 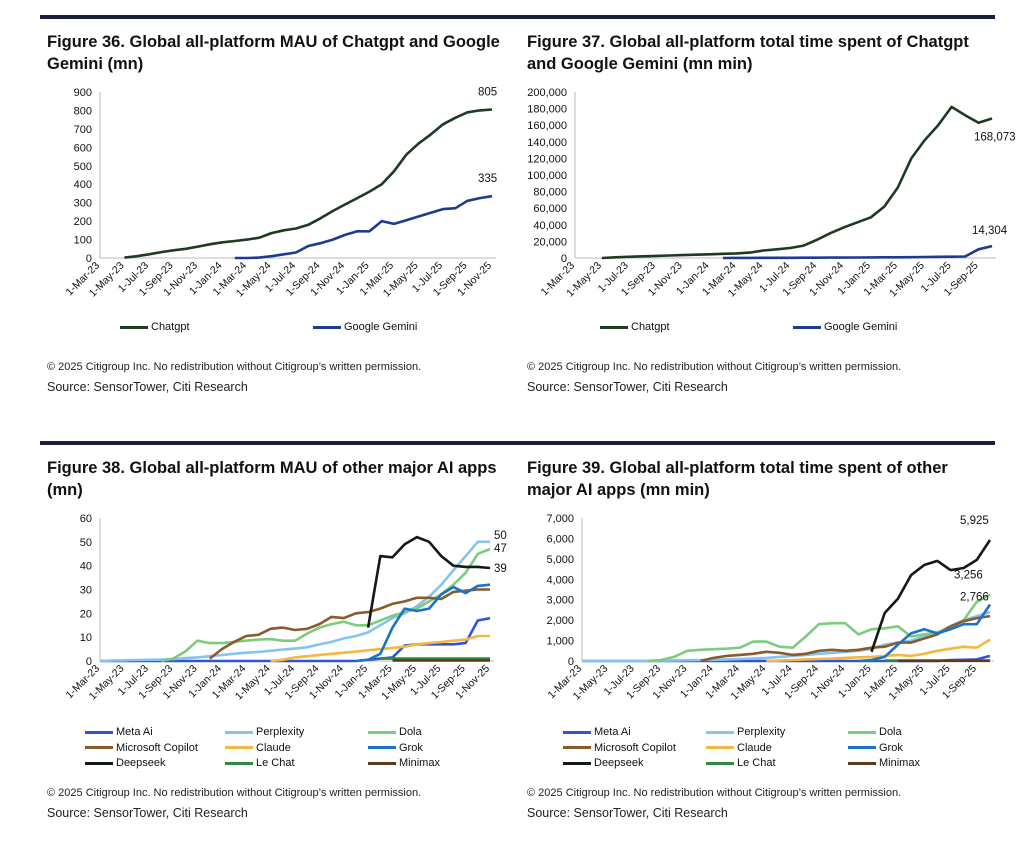 What do you see at coordinates (141, 763) in the screenshot?
I see `legend-label: Deepseek` at bounding box center [141, 763].